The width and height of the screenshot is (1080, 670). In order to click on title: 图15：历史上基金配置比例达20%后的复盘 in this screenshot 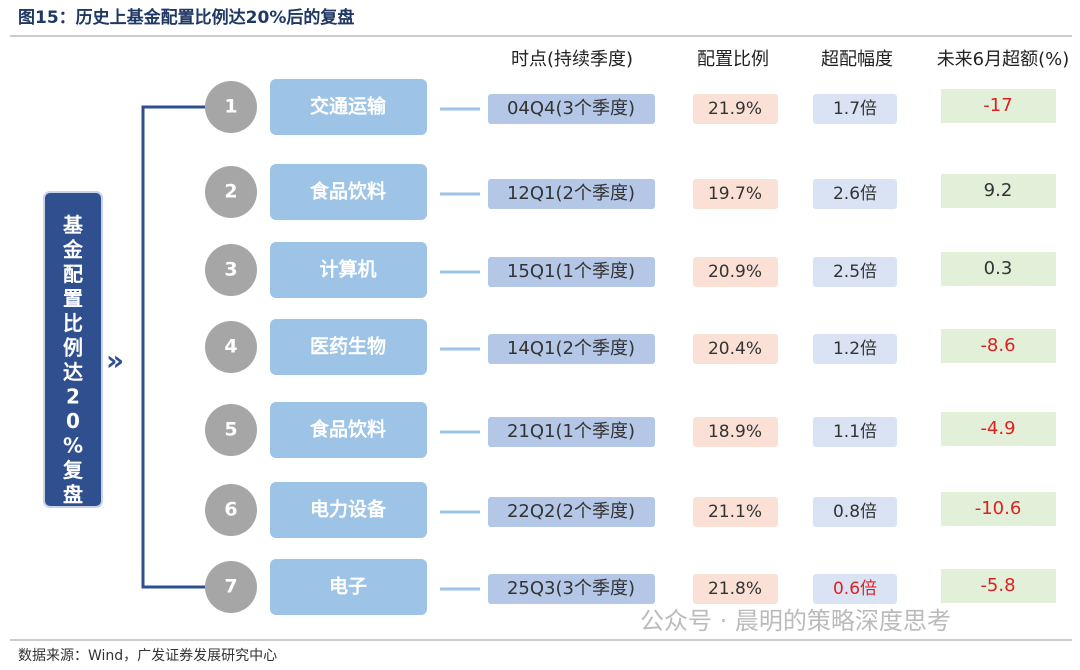, I will do `click(186, 17)`.